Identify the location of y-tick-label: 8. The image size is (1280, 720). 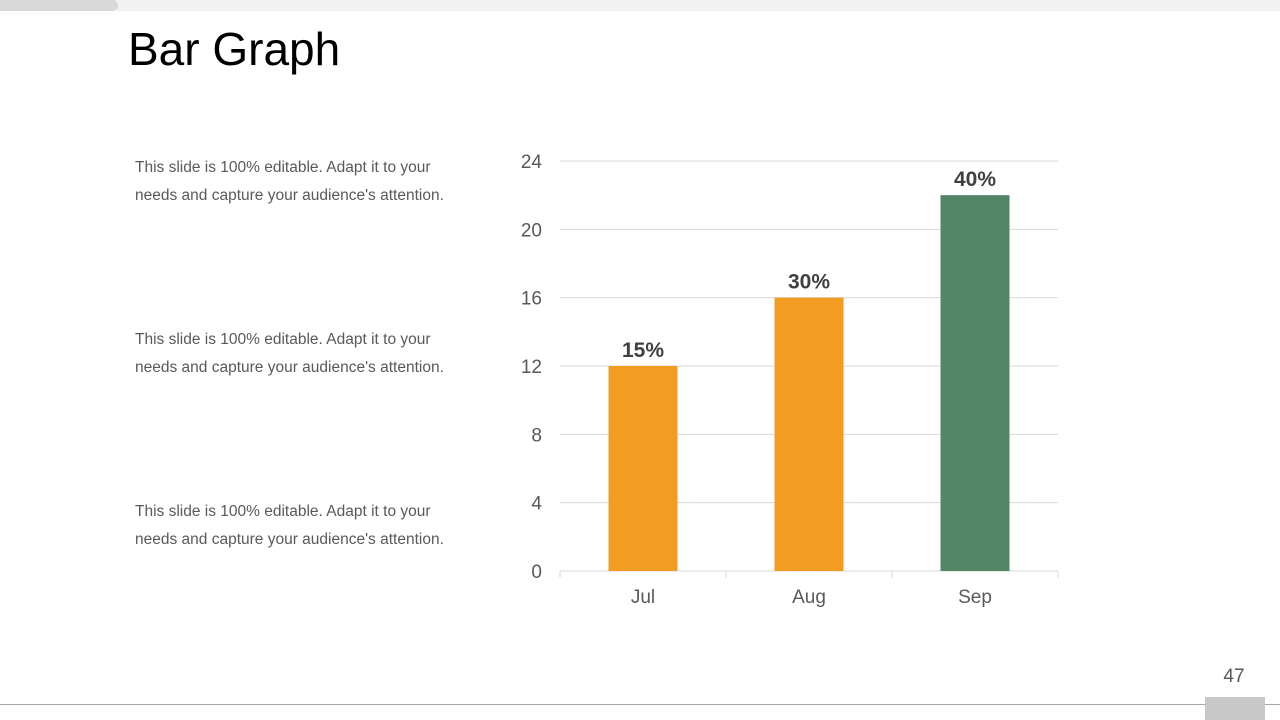
(536, 435).